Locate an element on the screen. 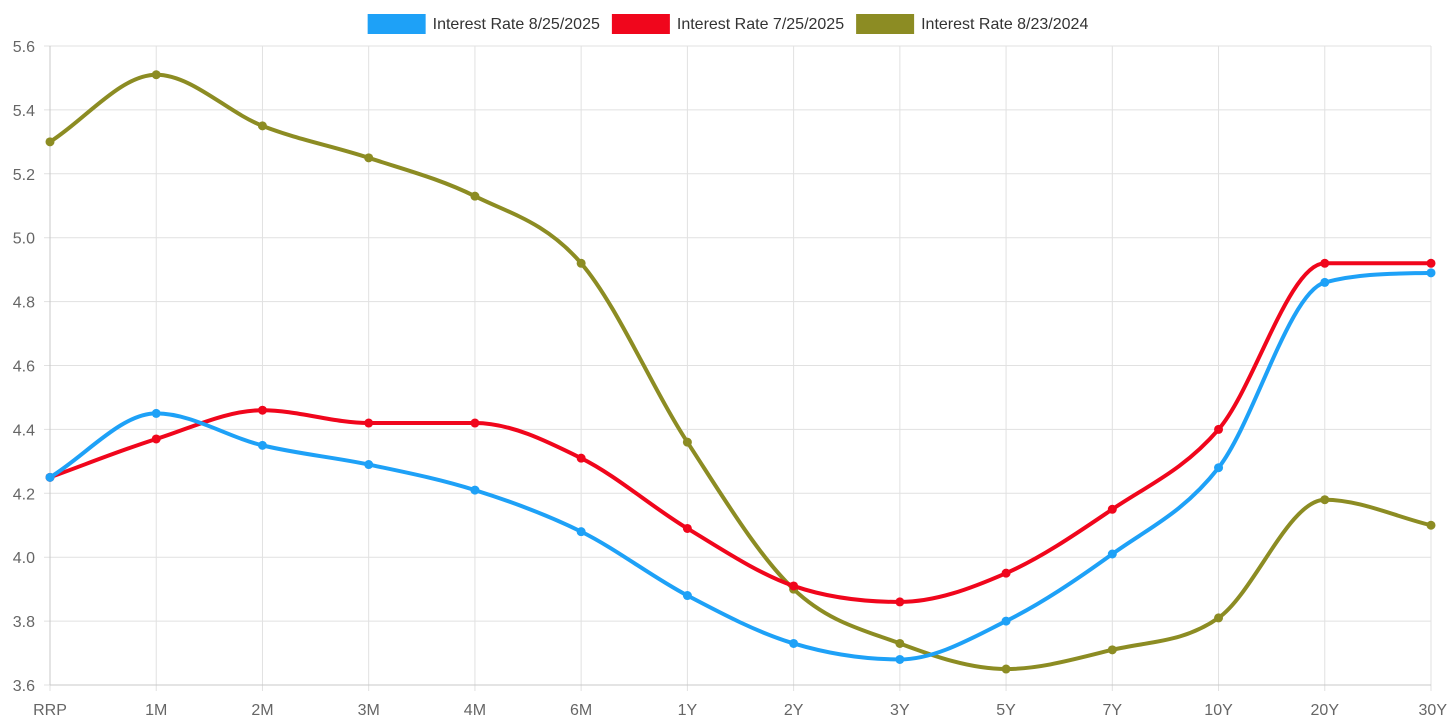 This screenshot has height=727, width=1456. x-tick-label: 2M is located at coordinates (262, 710).